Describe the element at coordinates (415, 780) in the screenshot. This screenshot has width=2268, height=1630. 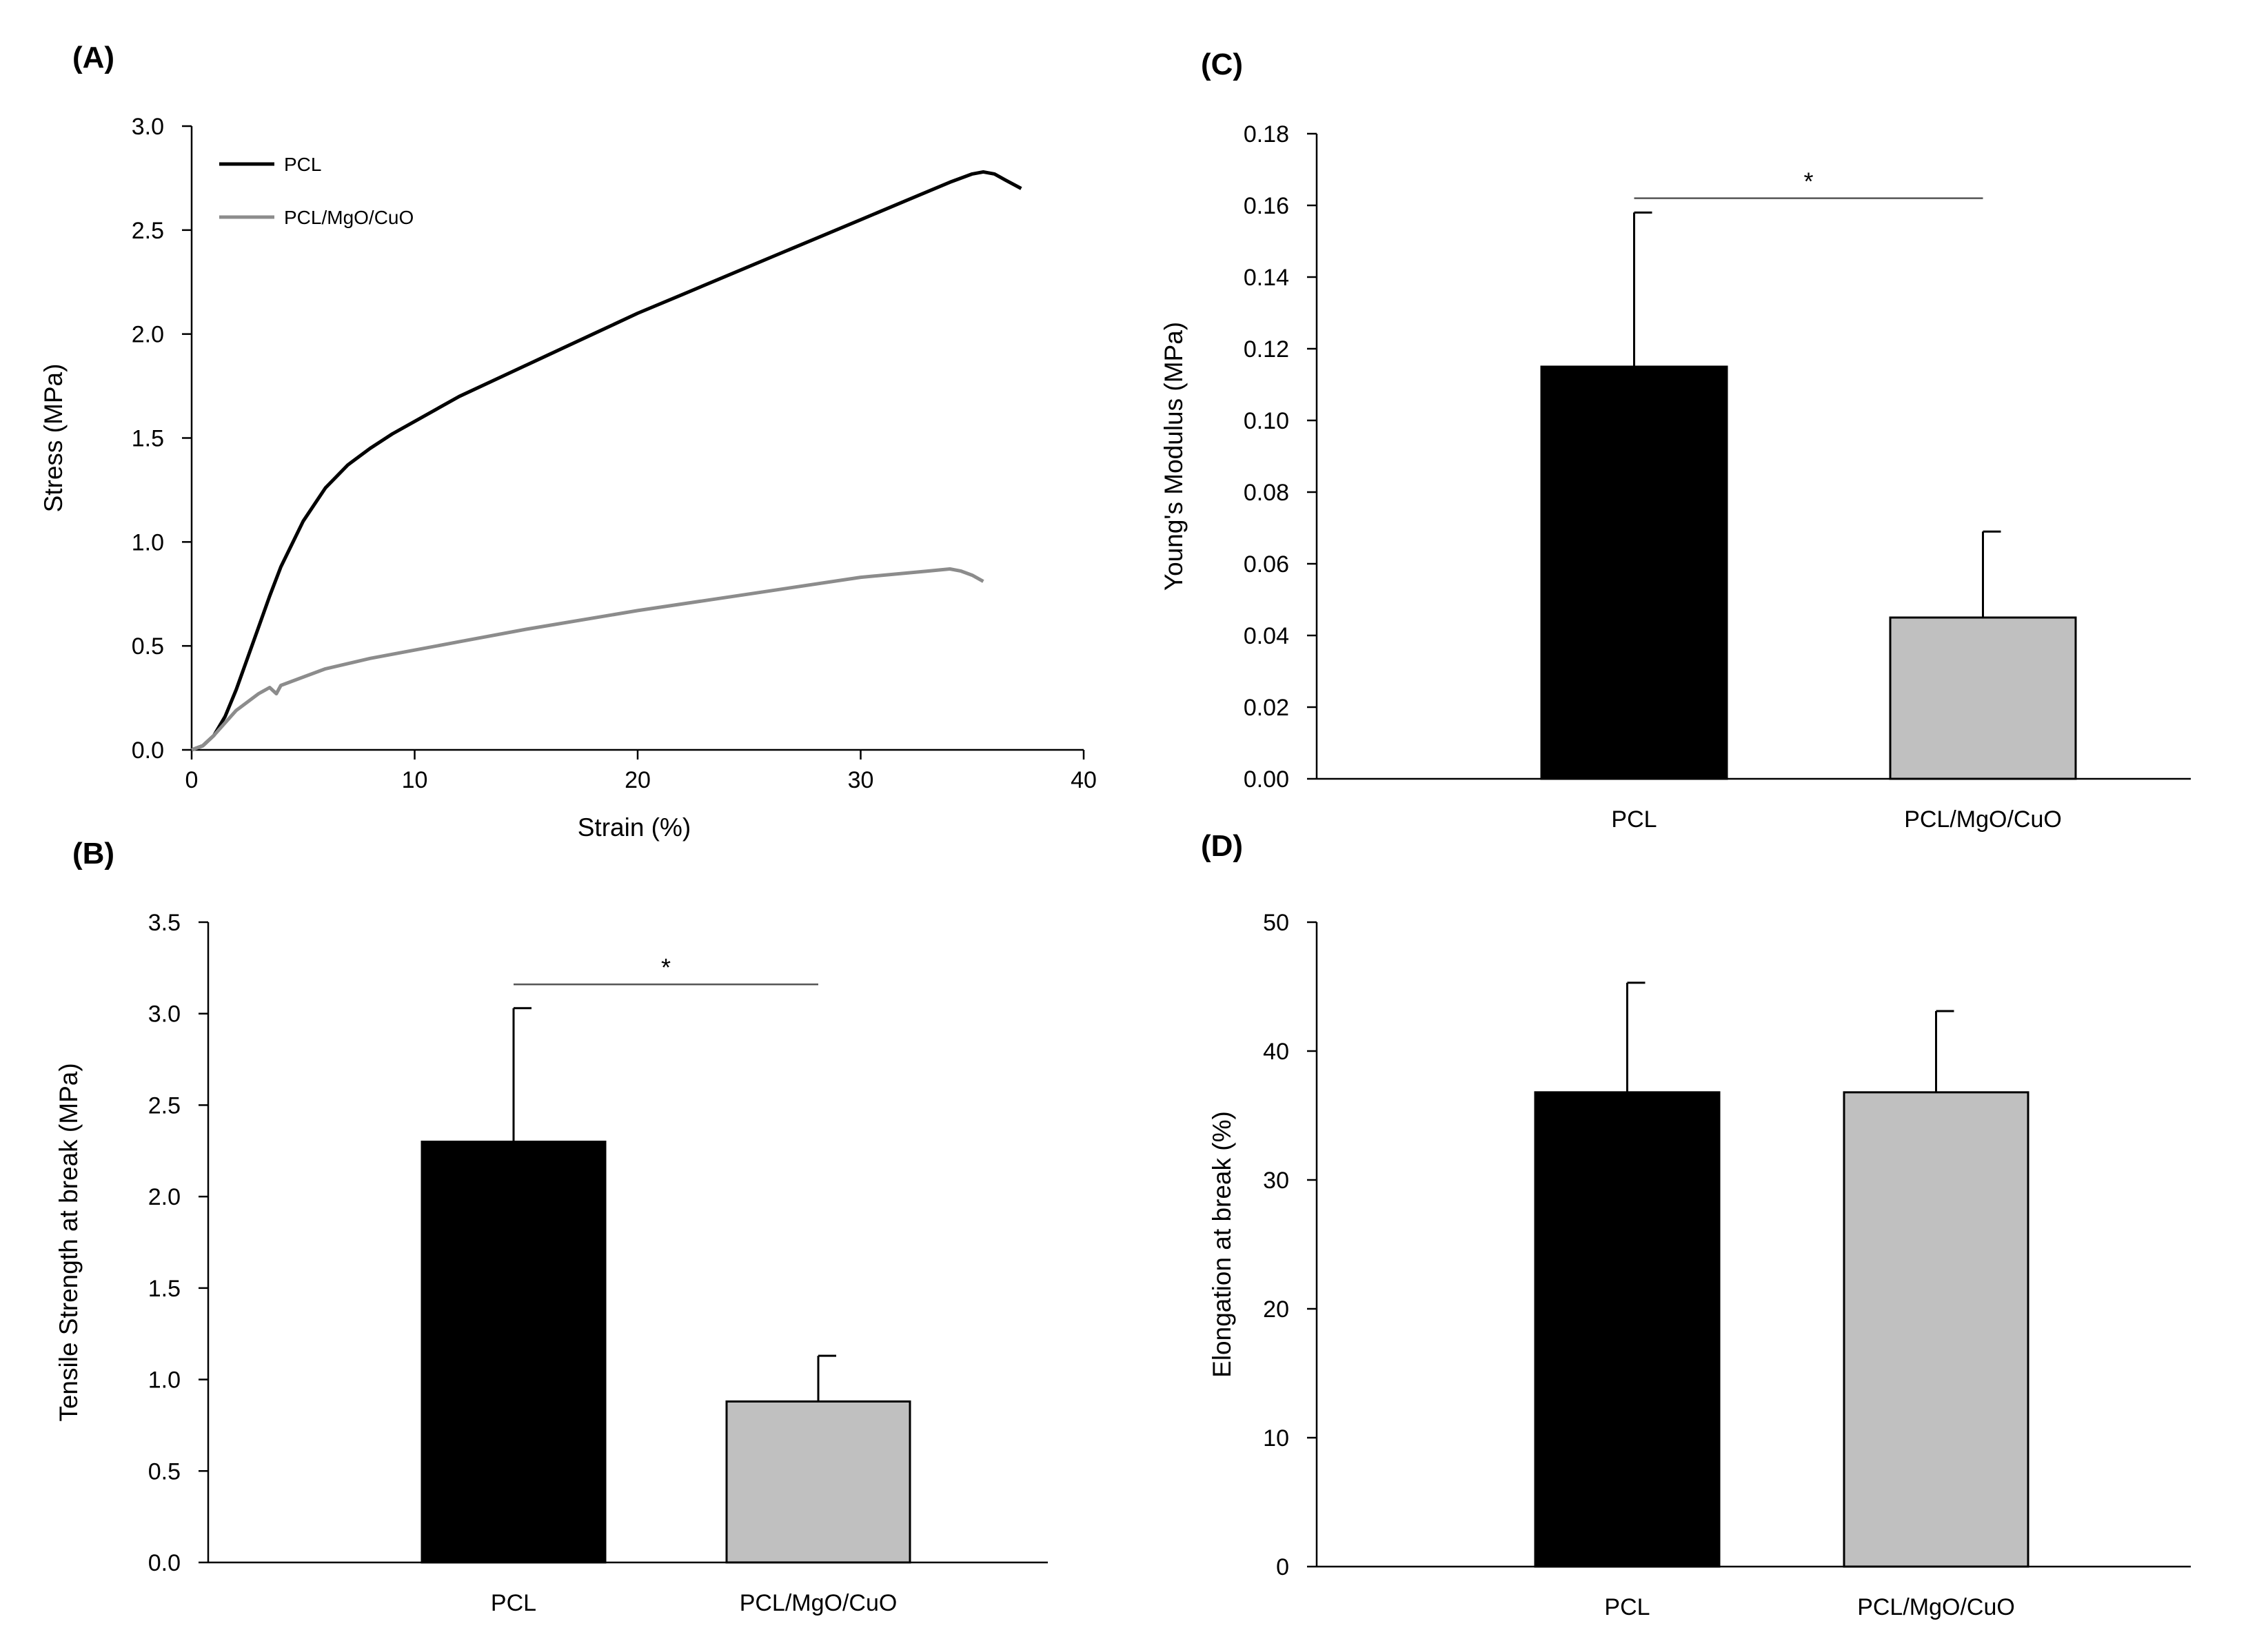
I see `x-tick-label-A: 10` at that location.